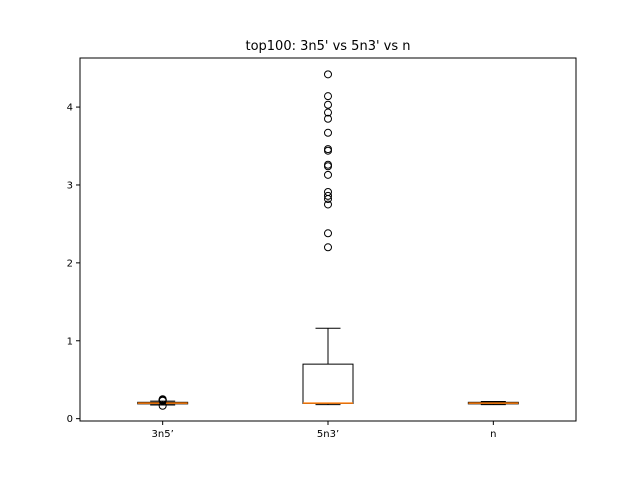 This screenshot has height=480, width=640. What do you see at coordinates (70, 419) in the screenshot?
I see `y-tick-label: 0` at bounding box center [70, 419].